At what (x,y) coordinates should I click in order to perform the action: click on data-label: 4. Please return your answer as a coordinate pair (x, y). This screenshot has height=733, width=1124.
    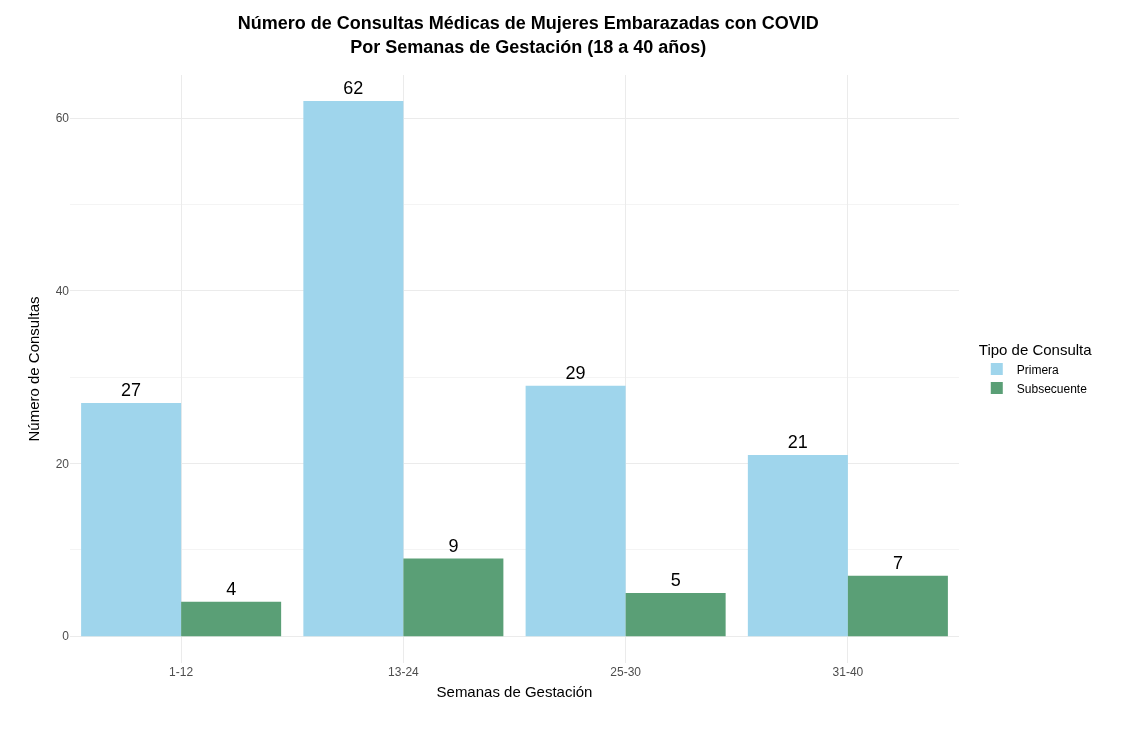
    Looking at the image, I should click on (231, 588).